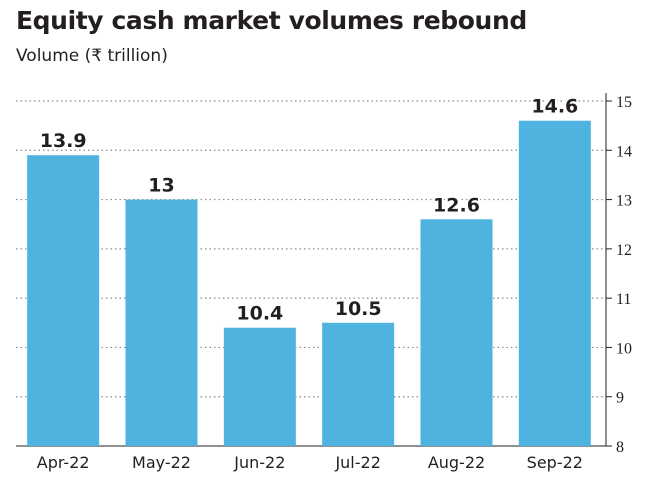  Describe the element at coordinates (620, 447) in the screenshot. I see `y-tick-label: 8` at that location.